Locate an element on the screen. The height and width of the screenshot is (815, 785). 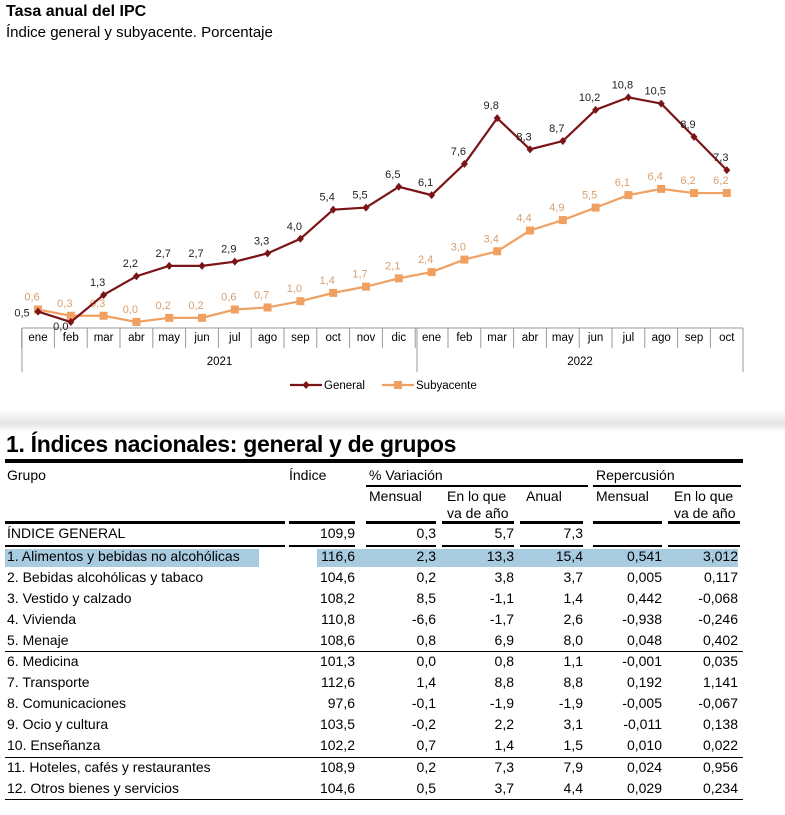
data-label: 5,4 is located at coordinates (327, 198).